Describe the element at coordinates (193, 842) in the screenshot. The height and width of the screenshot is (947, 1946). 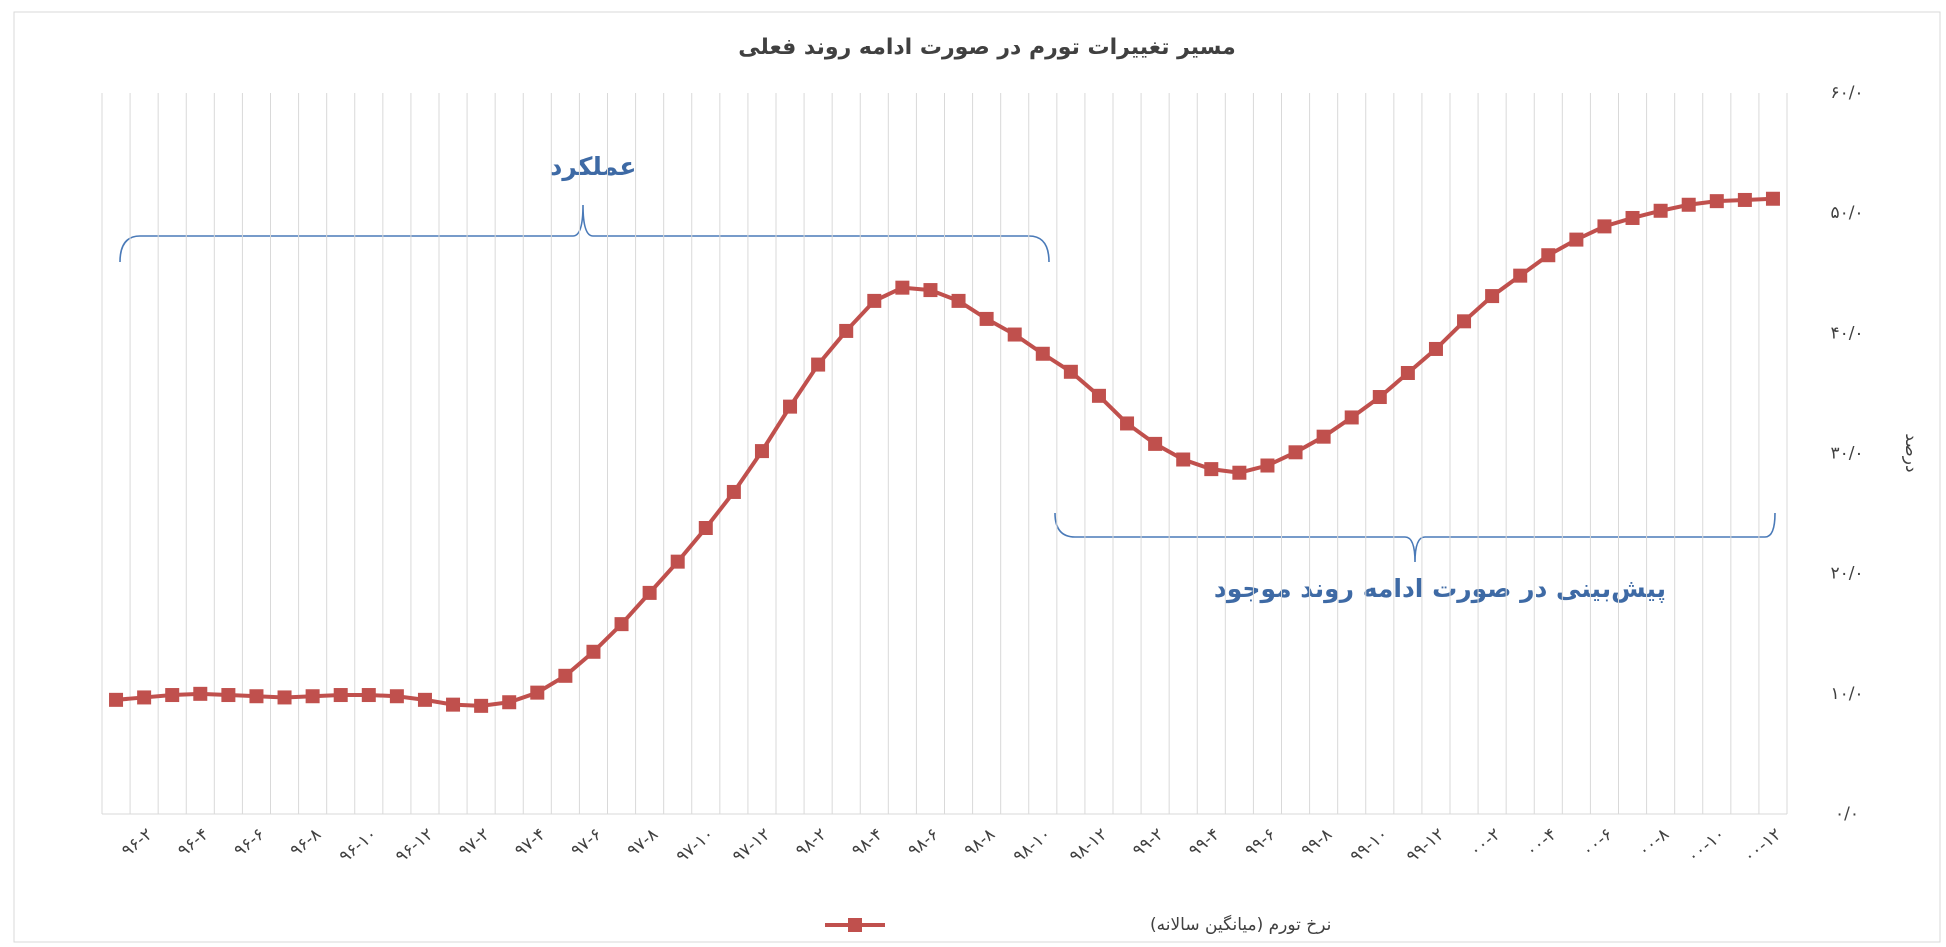
I see `x-tick-label: ۹۶-۴` at that location.